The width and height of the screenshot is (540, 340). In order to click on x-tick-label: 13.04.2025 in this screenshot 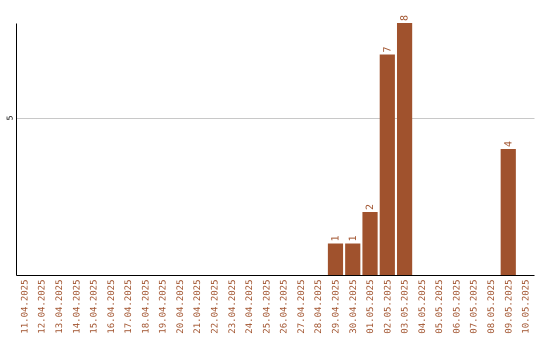, I will do `click(60, 307)`.